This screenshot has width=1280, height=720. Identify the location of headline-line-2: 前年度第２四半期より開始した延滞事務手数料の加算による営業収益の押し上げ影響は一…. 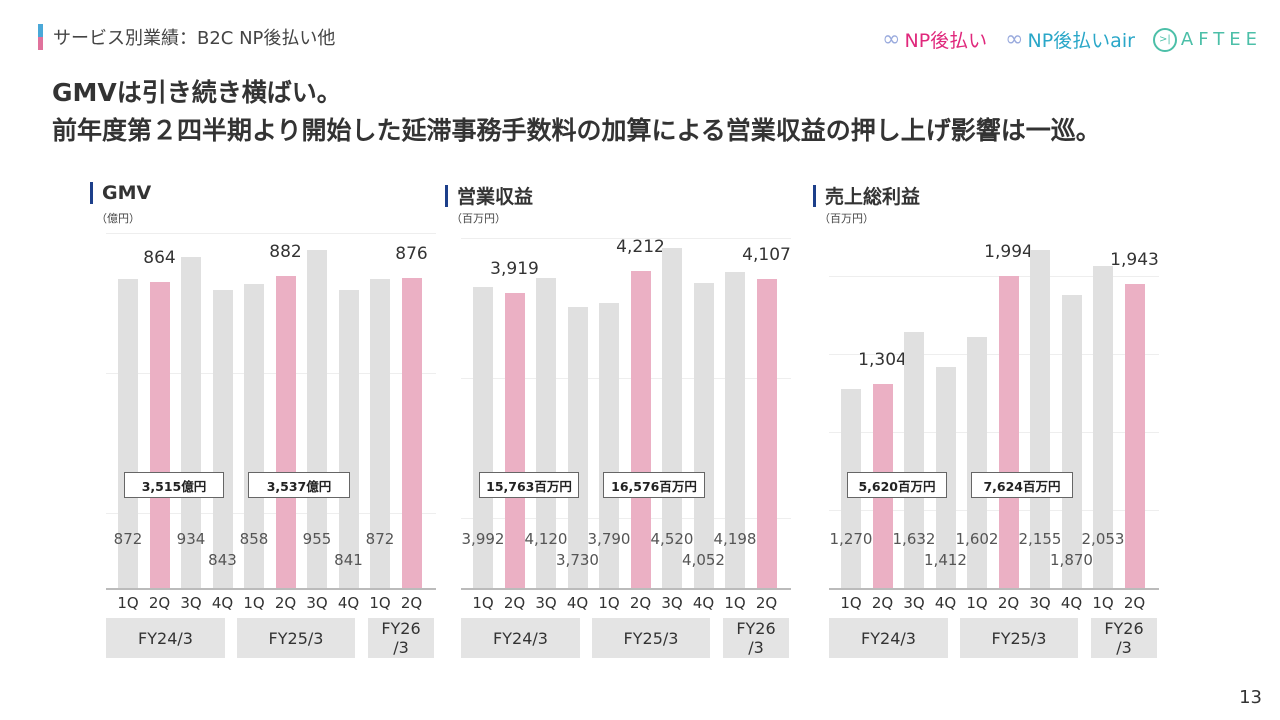
(576, 130).